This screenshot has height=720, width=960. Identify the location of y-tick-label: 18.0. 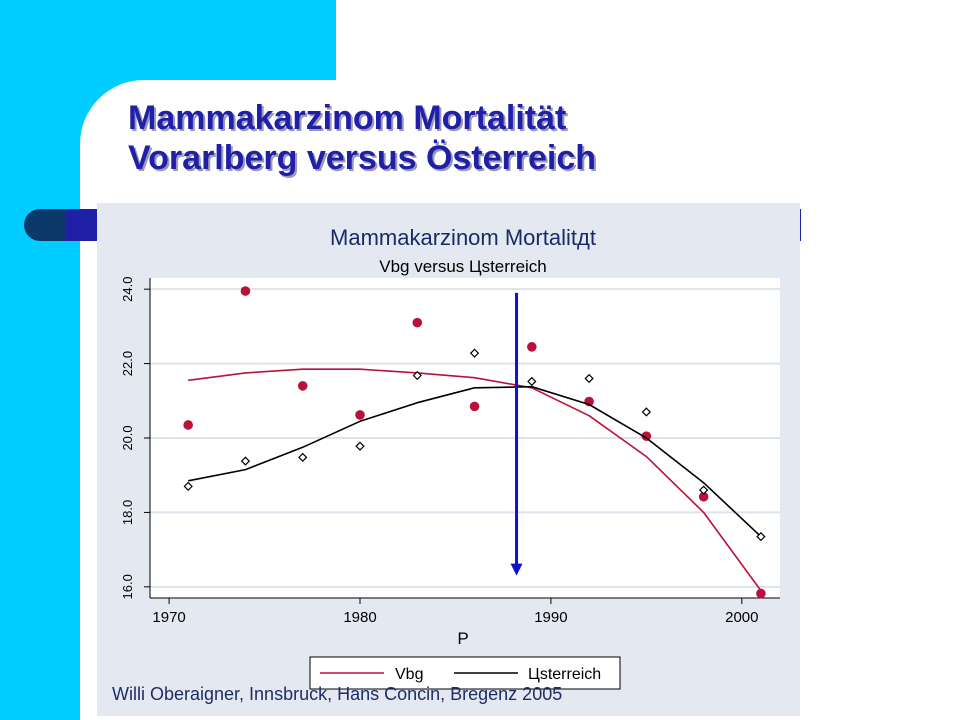
(127, 512).